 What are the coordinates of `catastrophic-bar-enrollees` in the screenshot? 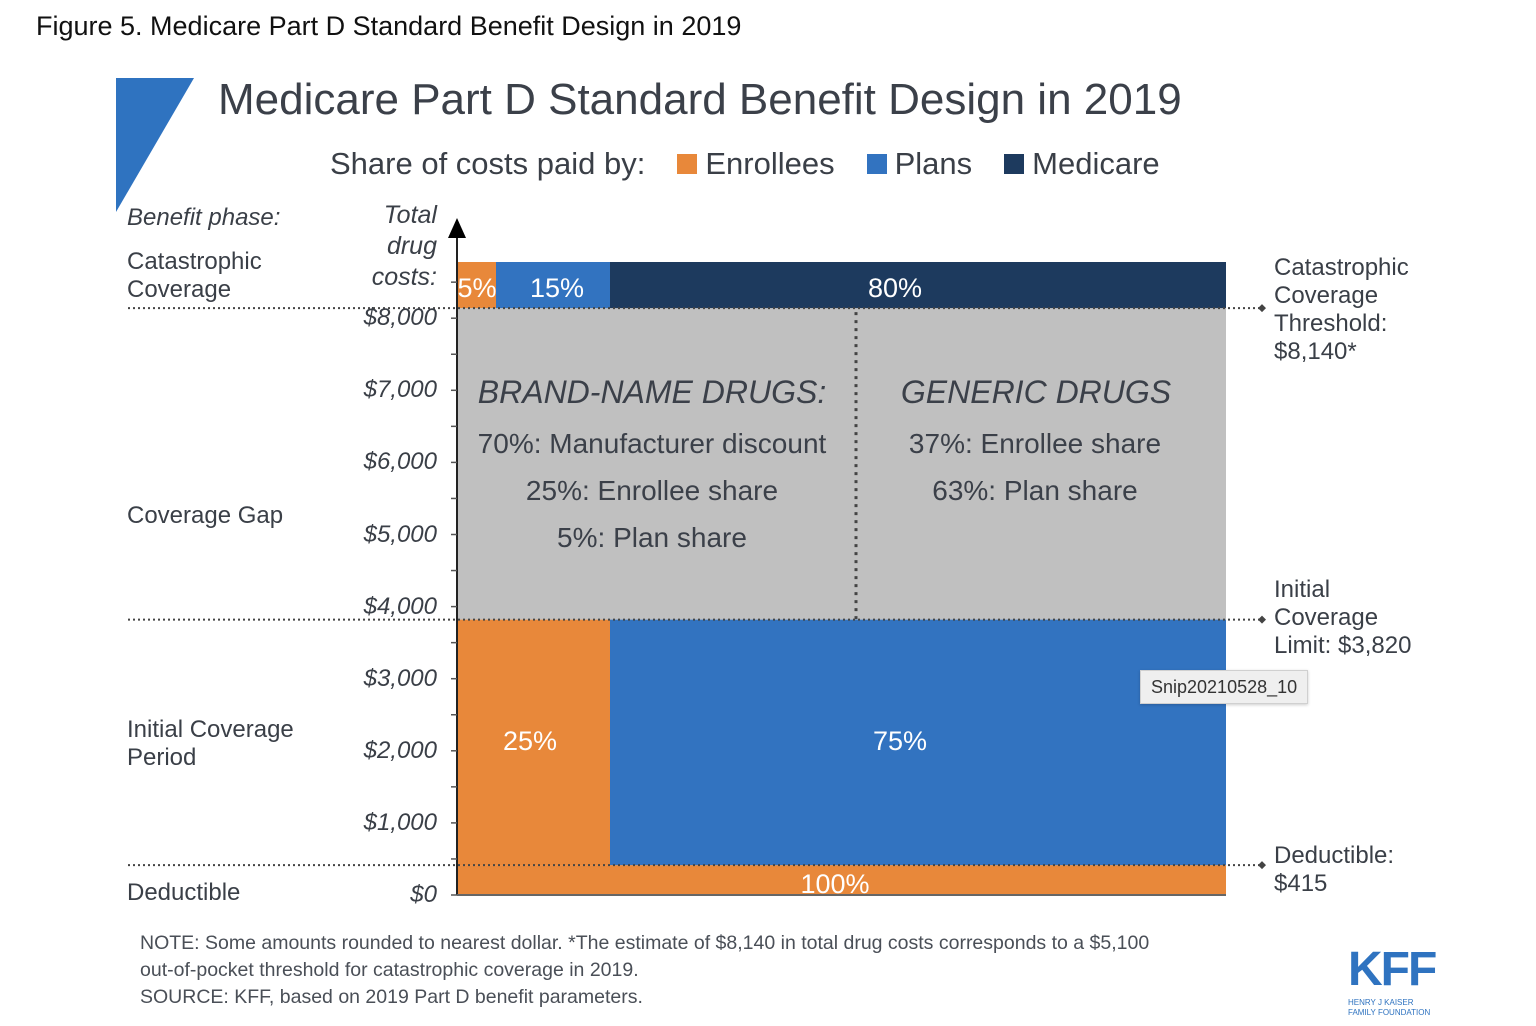 It's located at (476, 285).